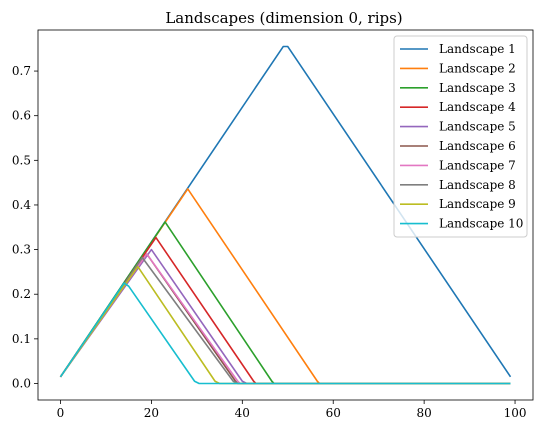  I want to click on legend-label-3: Landscape 3, so click(477, 88).